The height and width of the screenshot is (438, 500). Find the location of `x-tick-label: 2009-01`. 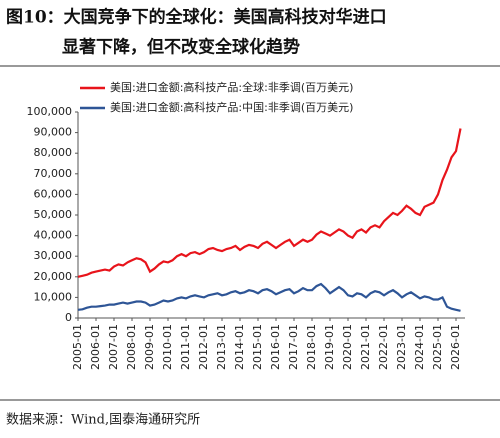

x-tick-label: 2009-01 is located at coordinates (149, 347).